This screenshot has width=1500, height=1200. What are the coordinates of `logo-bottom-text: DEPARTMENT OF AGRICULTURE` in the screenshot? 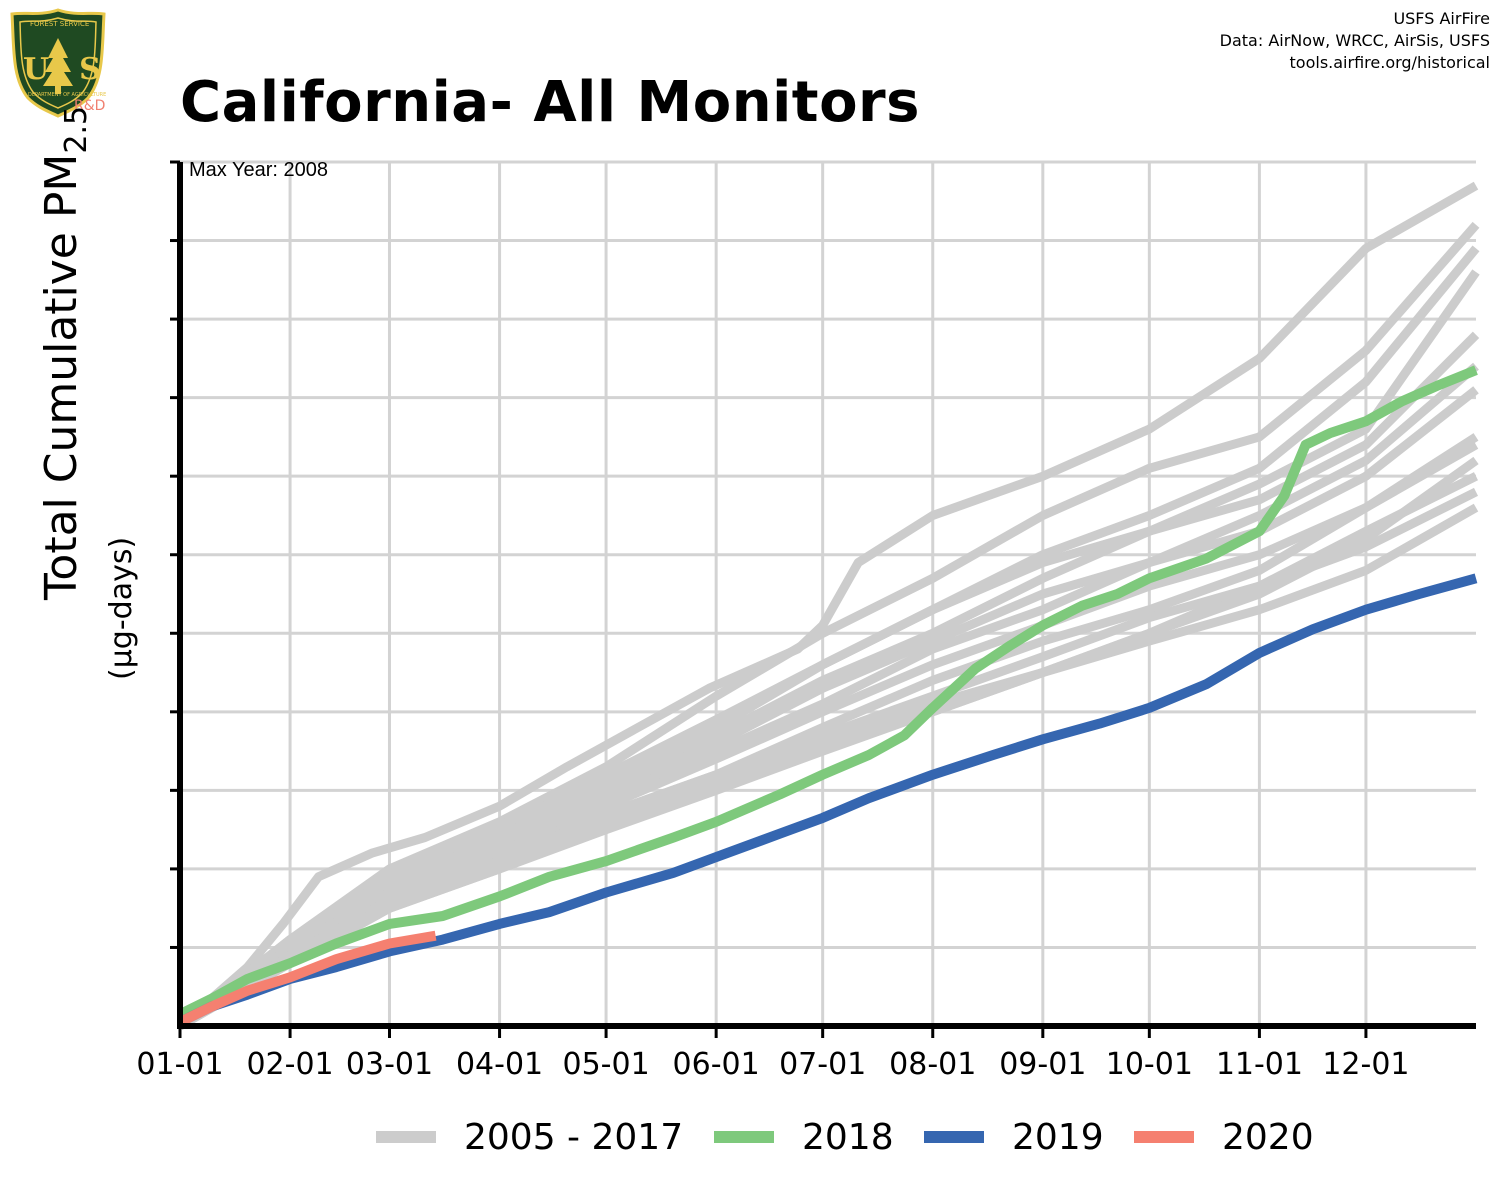 It's located at (67, 95).